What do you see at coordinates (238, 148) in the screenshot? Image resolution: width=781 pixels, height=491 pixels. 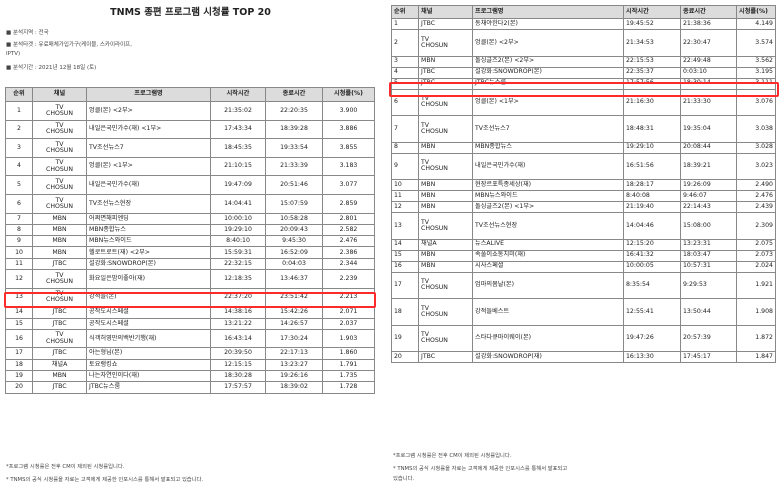 I see `start-time-cell: 18:45:35` at bounding box center [238, 148].